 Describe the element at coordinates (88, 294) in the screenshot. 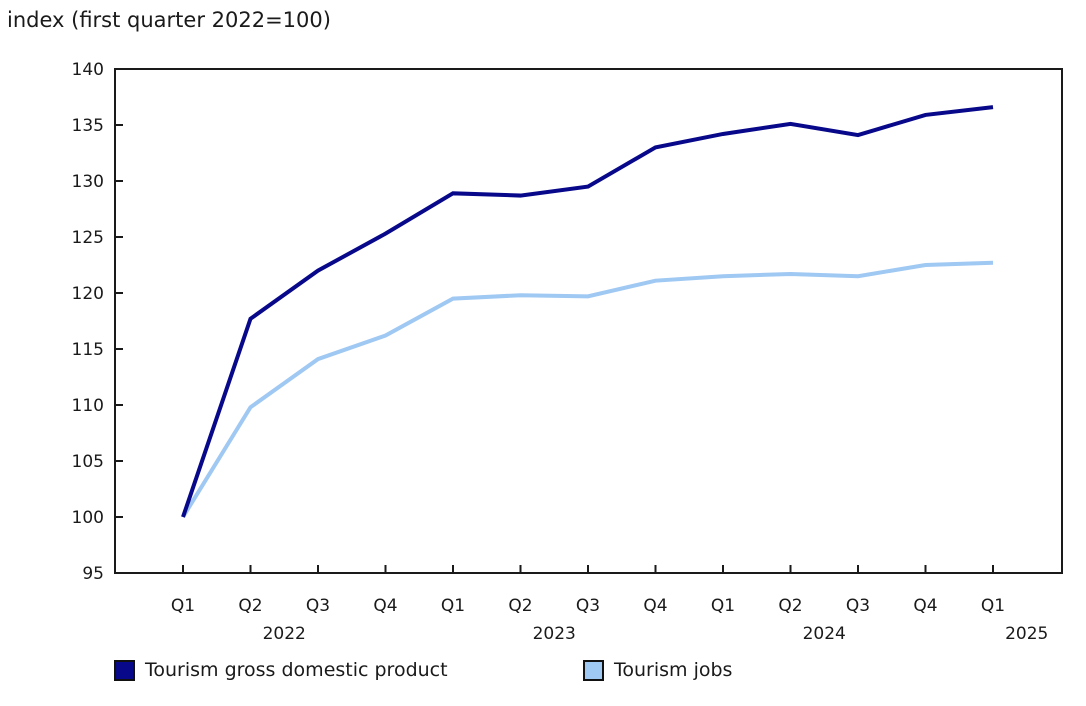

I see `y-tick-label: 120` at that location.